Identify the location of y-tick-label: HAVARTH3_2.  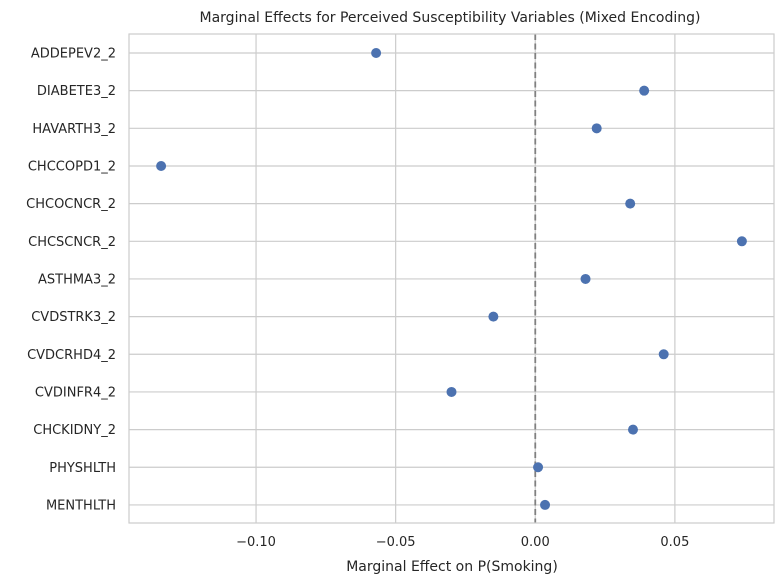
(74, 129).